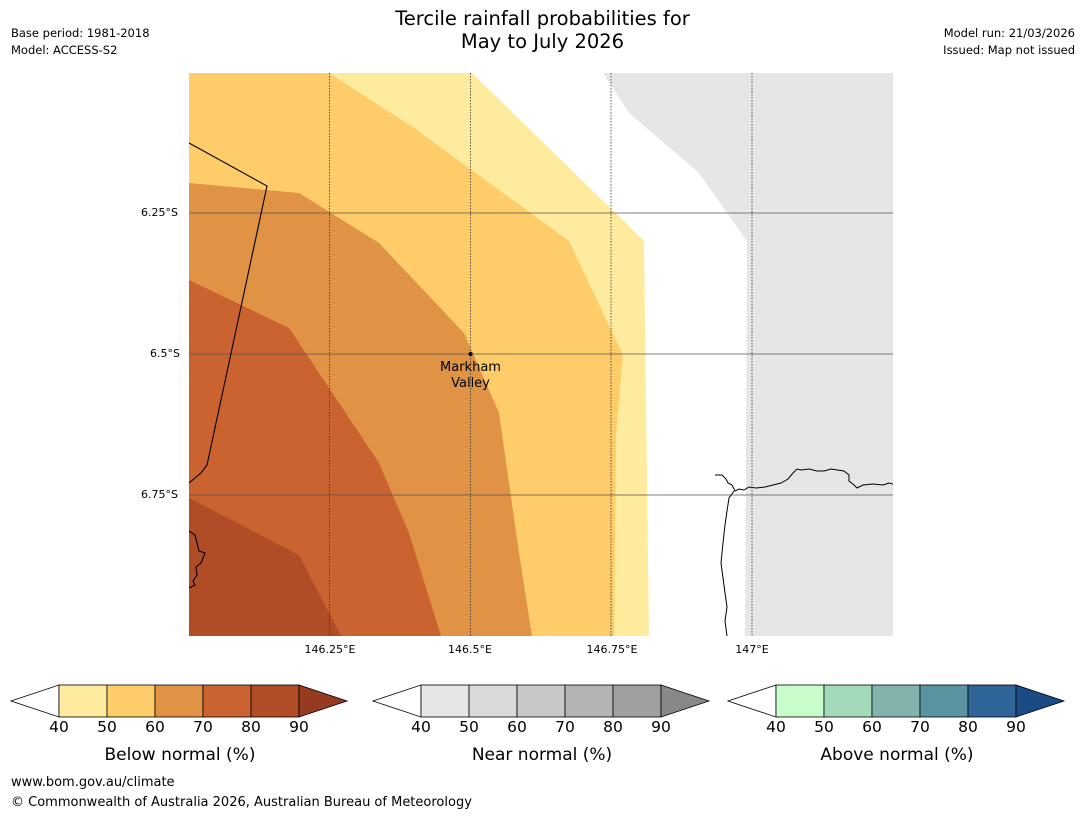  I want to click on colorbar-below, so click(179, 701).